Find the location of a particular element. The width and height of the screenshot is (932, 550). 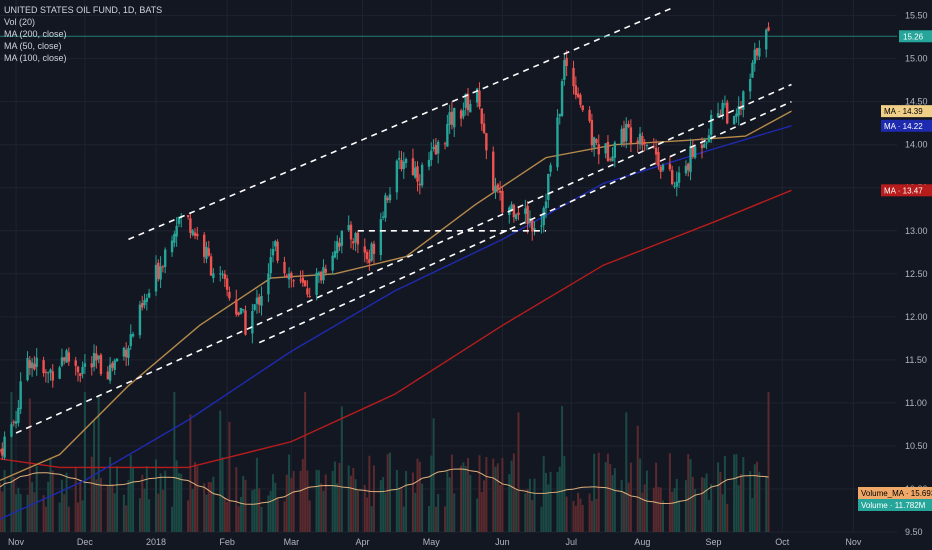

y-tick-label-6: 12.50 is located at coordinates (916, 274).